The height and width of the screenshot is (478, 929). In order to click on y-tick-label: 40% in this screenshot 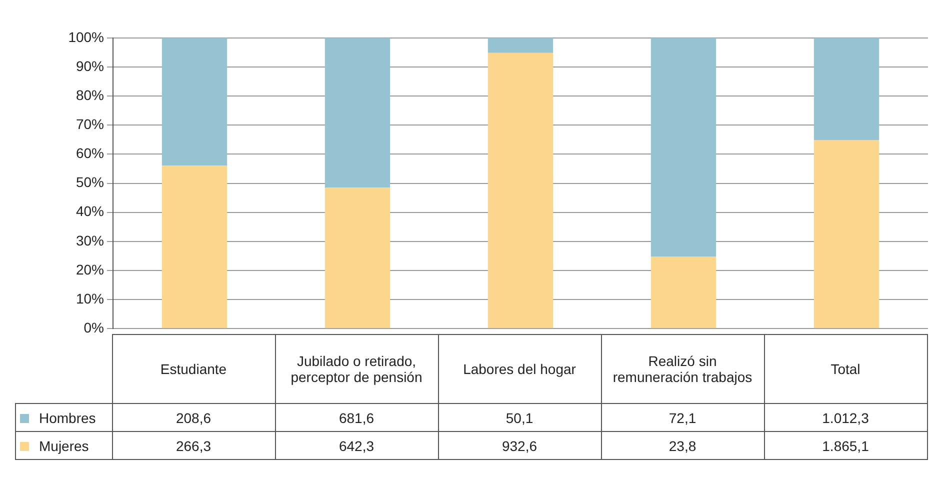, I will do `click(90, 211)`.